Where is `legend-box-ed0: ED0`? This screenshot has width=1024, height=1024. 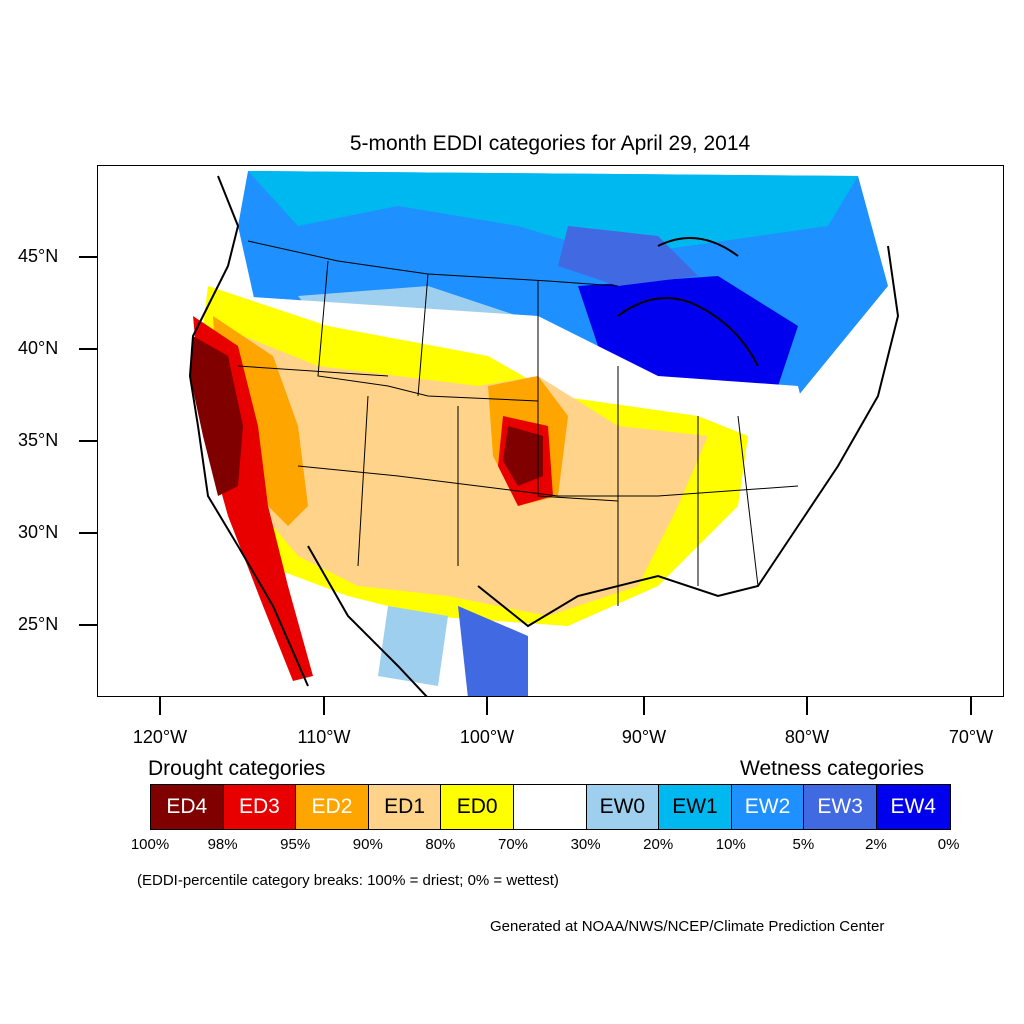 legend-box-ed0: ED0 is located at coordinates (477, 807).